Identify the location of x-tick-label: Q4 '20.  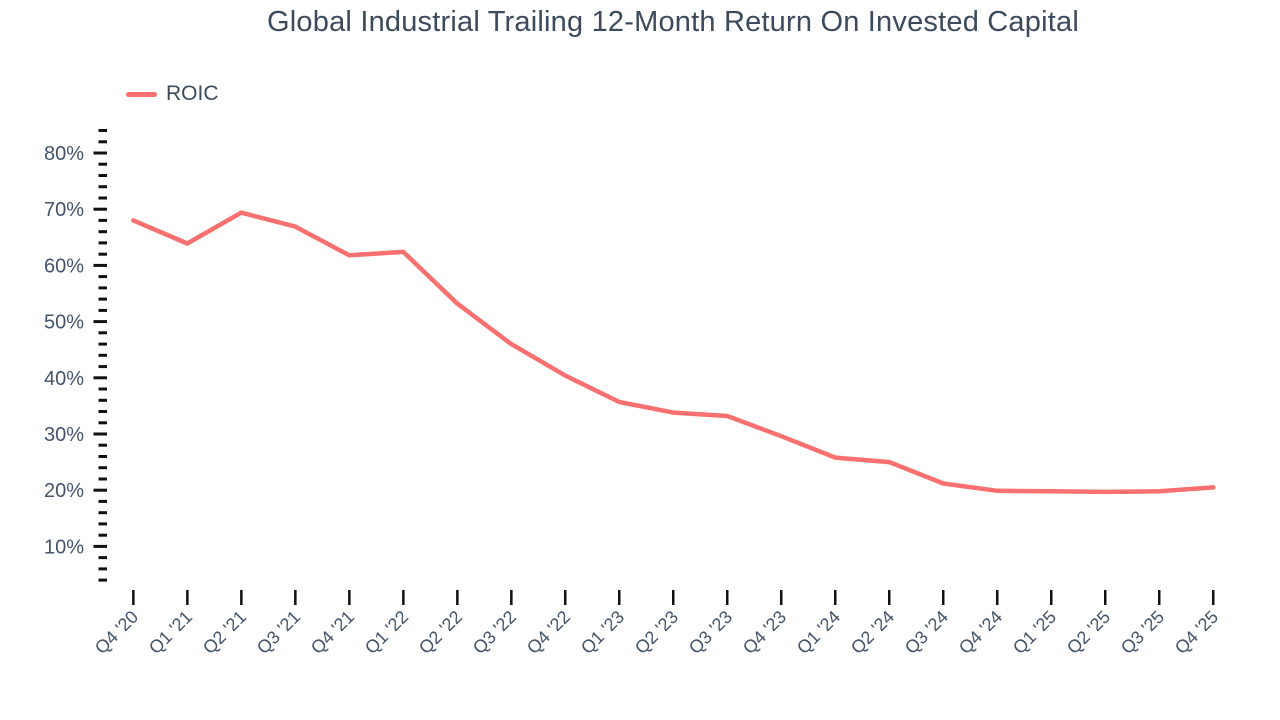
(116, 632).